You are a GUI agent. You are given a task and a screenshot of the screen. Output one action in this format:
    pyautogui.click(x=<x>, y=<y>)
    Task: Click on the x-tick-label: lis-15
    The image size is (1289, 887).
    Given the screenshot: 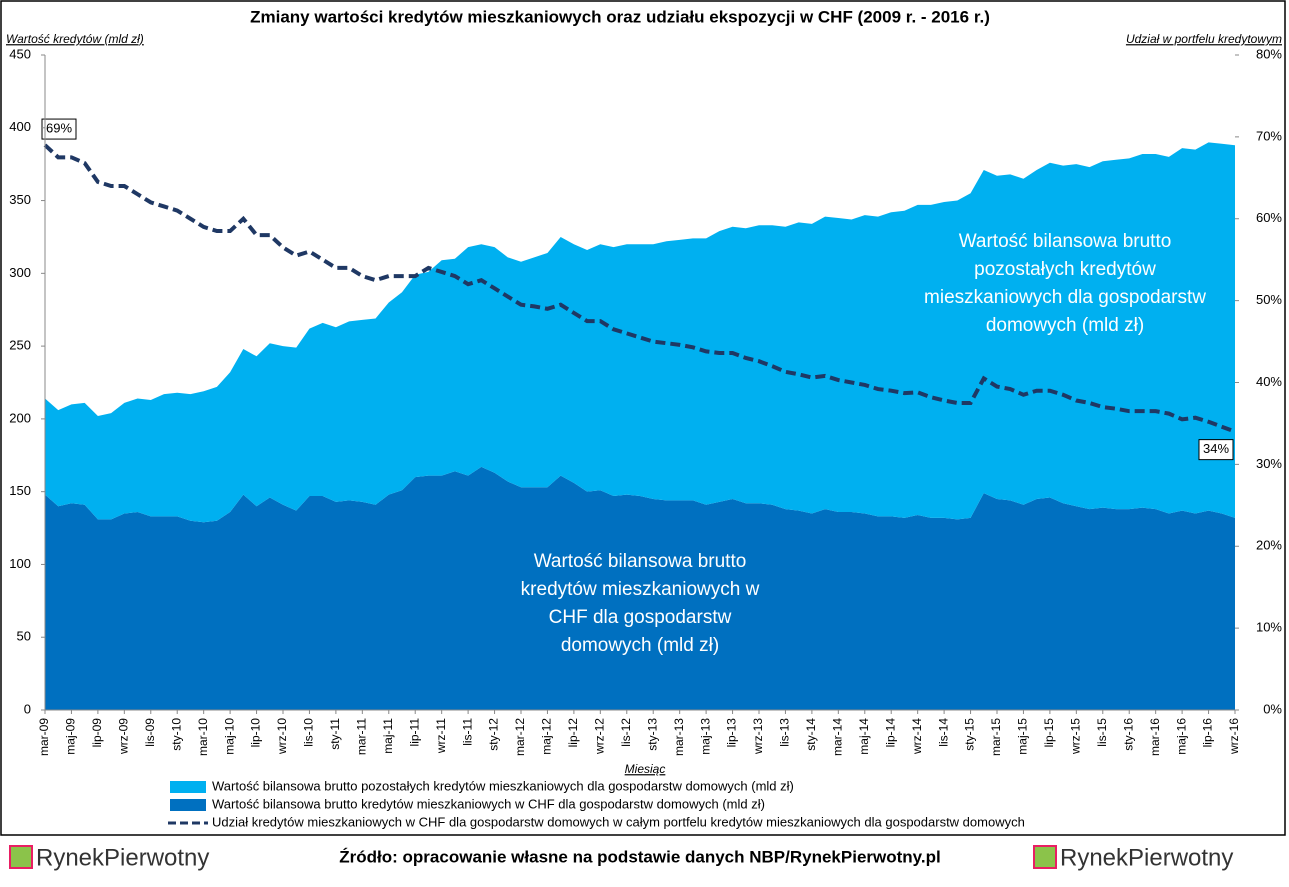 What is the action you would take?
    pyautogui.click(x=1102, y=732)
    